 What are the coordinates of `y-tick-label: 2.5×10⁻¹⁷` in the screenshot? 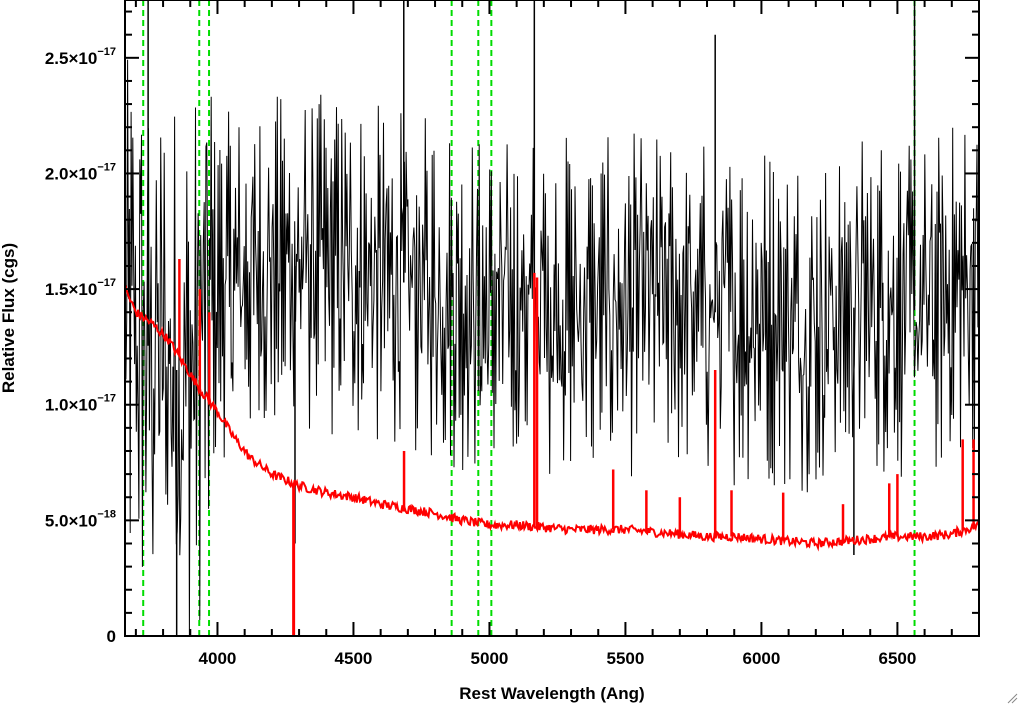 It's located at (80, 57).